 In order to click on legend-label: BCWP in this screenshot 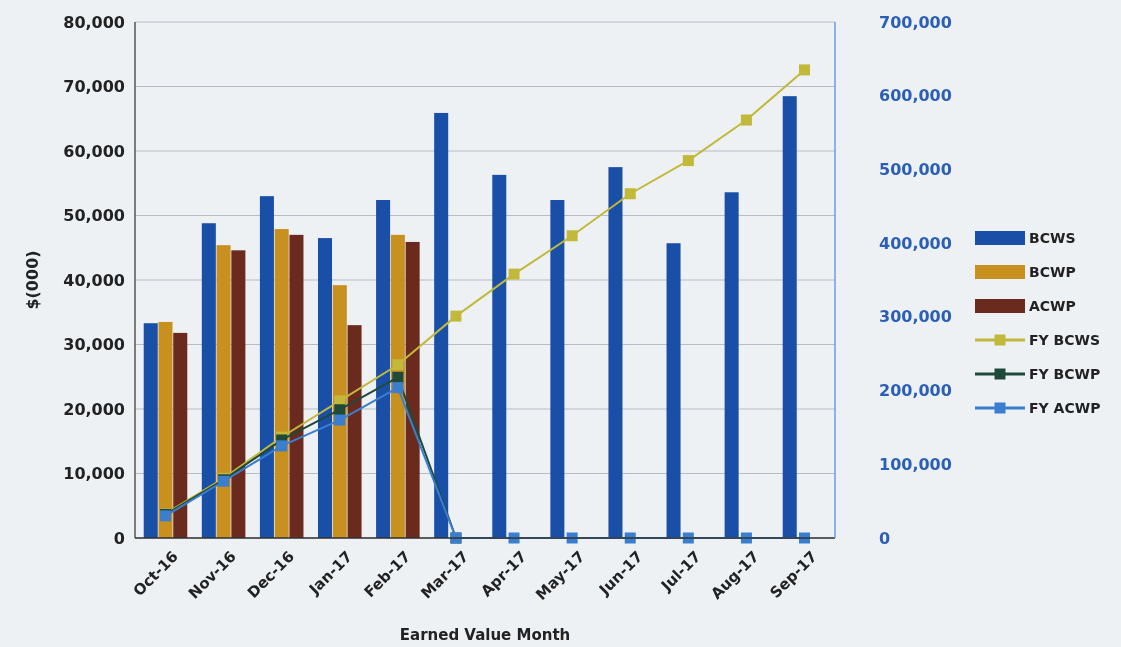, I will do `click(1052, 271)`.